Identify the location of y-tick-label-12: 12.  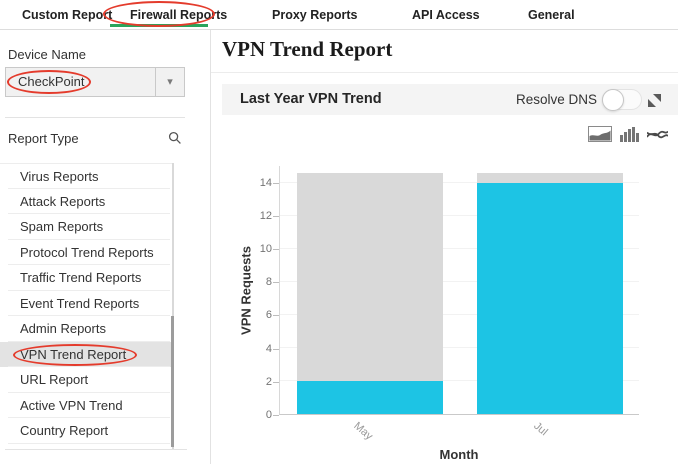
(265, 215).